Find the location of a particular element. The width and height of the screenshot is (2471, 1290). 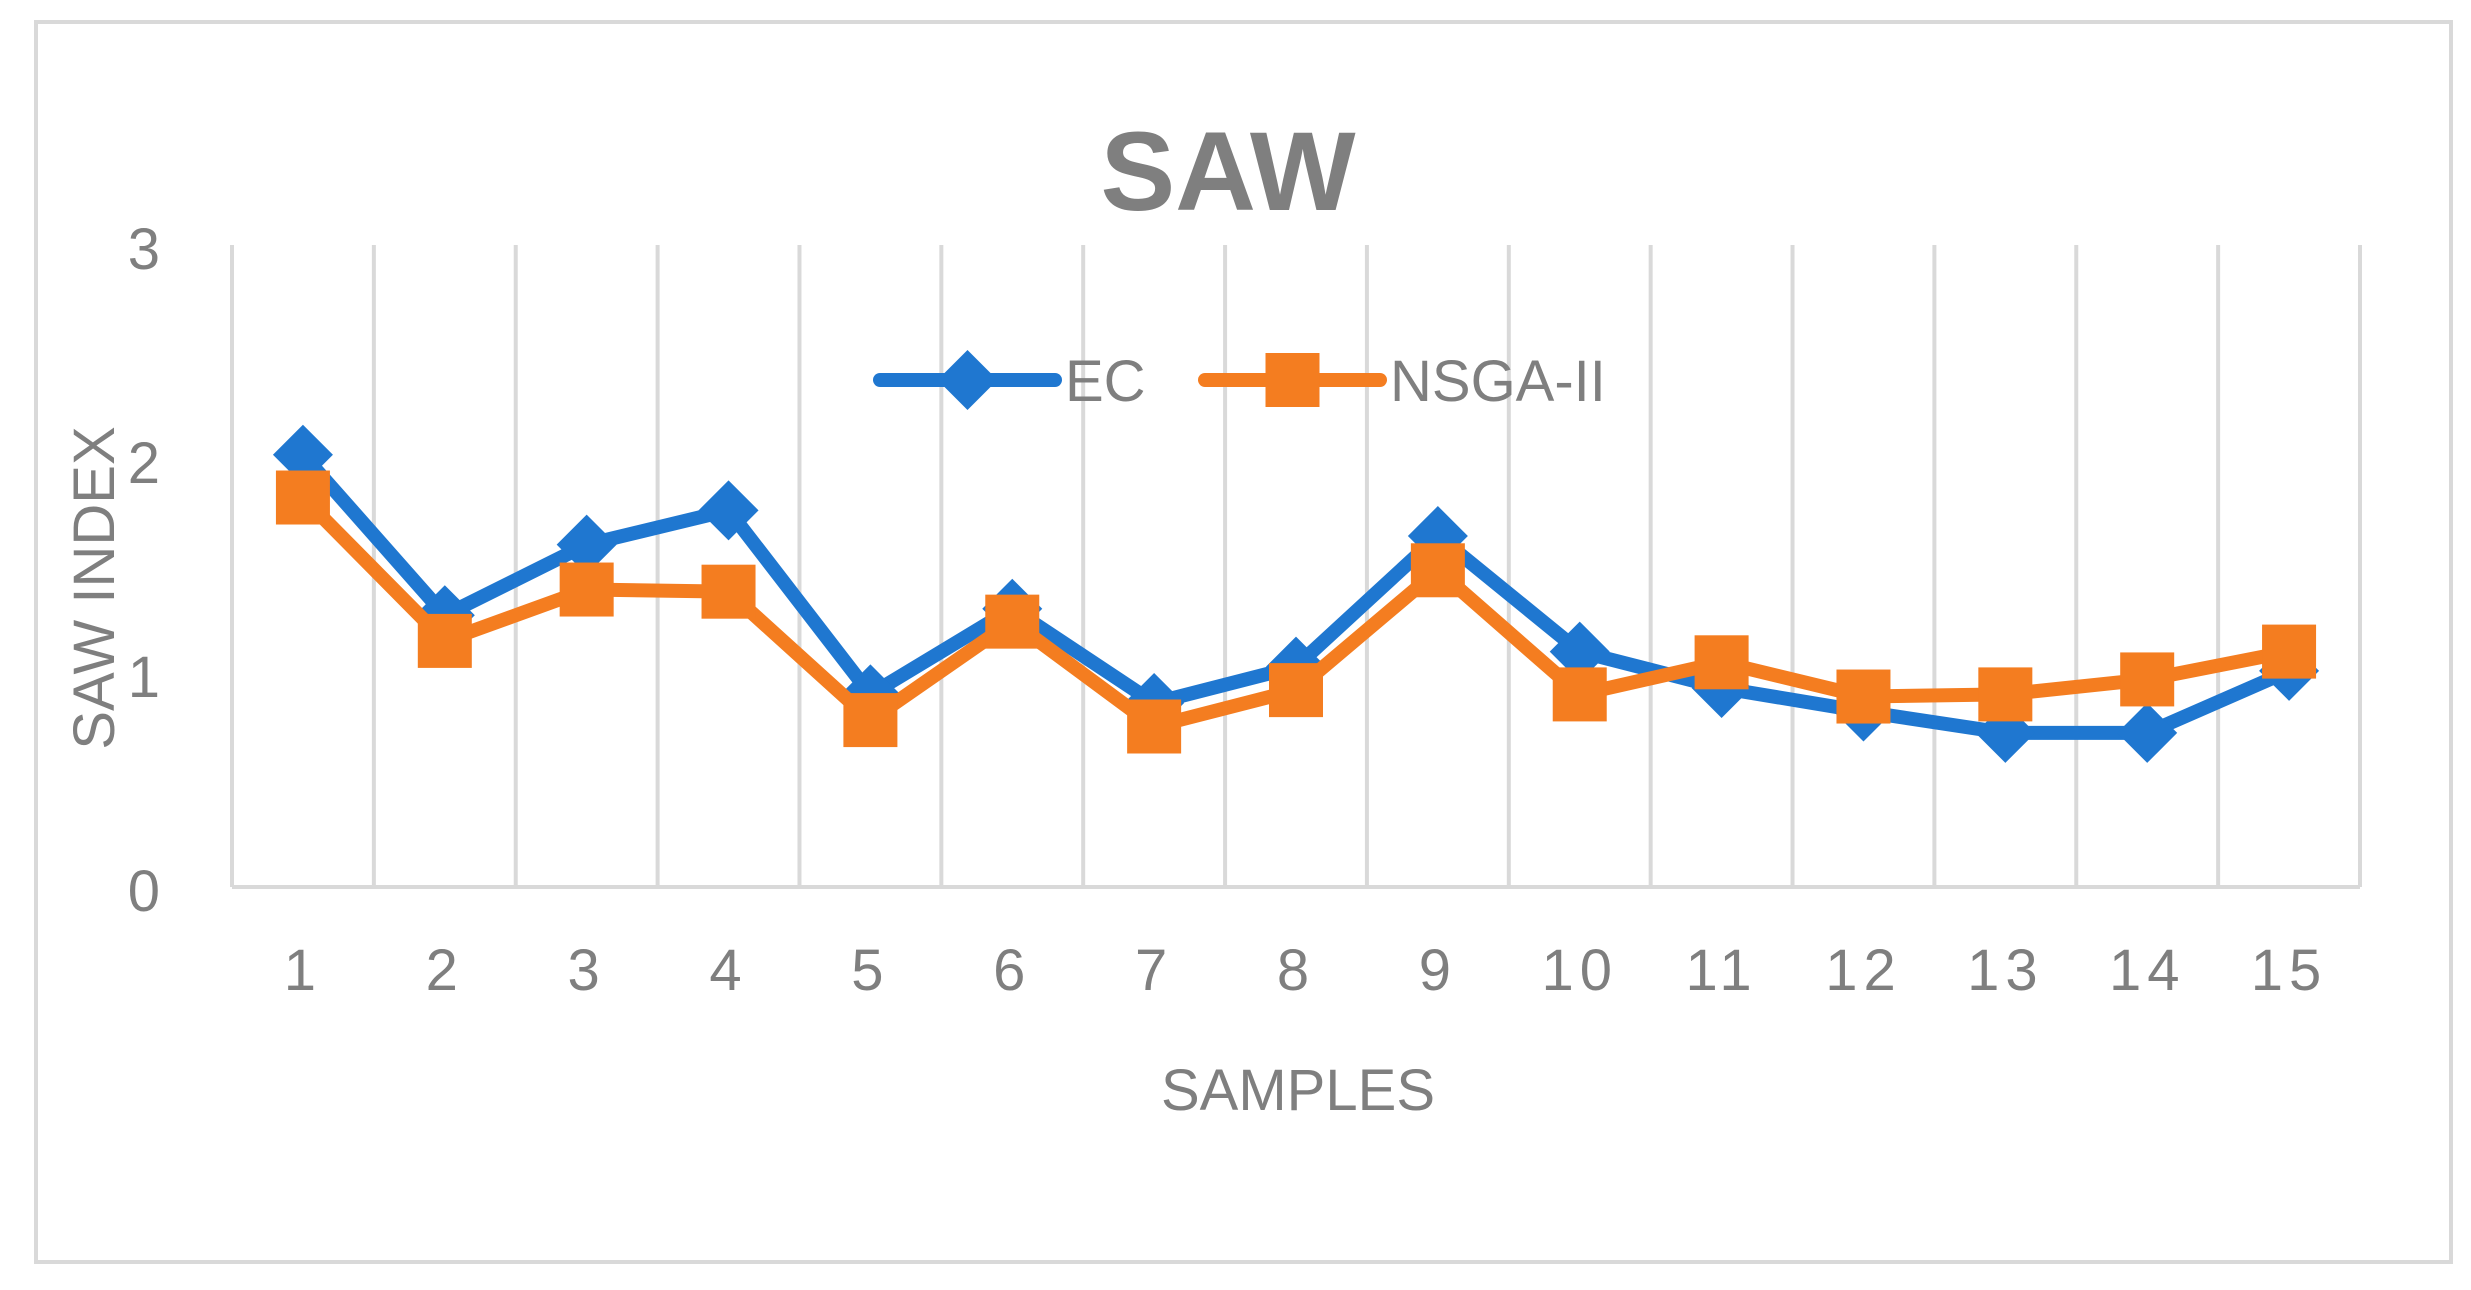

y-tick-label: 1 is located at coordinates (144, 677).